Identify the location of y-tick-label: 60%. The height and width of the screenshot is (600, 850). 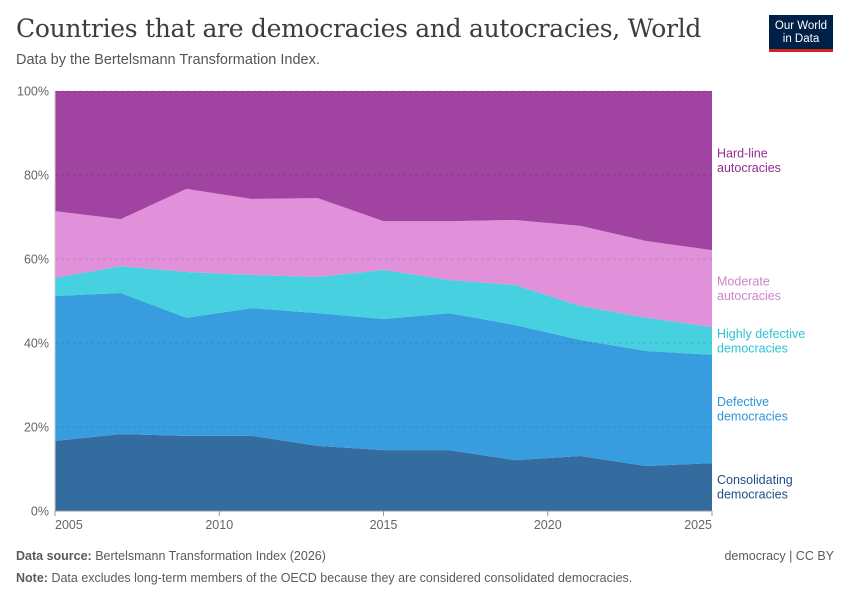
(36, 260).